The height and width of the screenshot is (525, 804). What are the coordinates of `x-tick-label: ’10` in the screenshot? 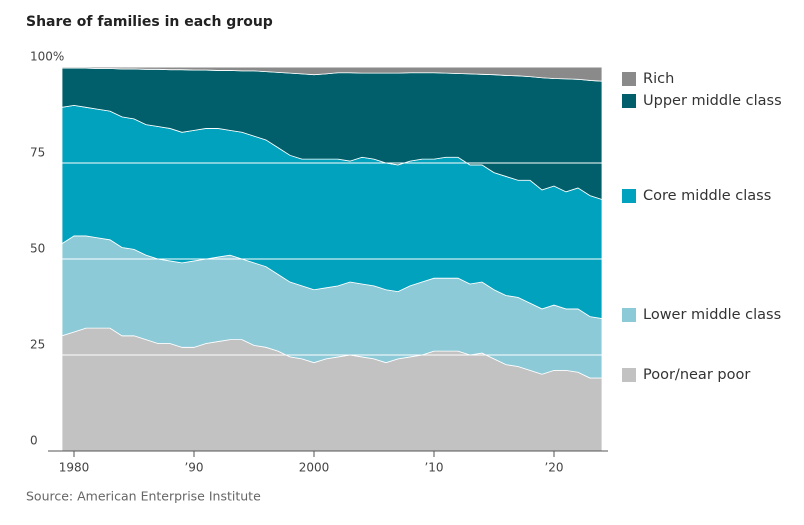 It's located at (433, 468).